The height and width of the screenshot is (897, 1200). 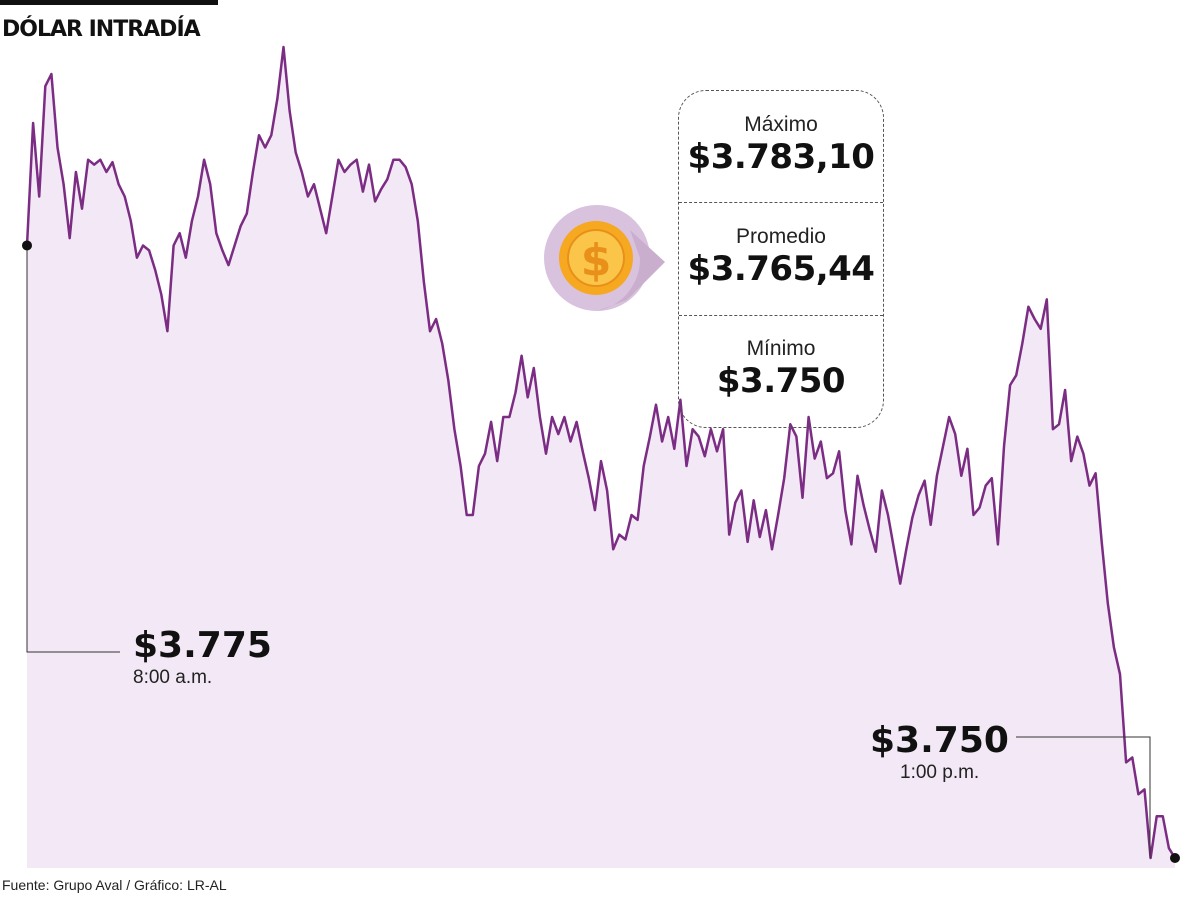 I want to click on coin-inner, so click(x=596, y=258).